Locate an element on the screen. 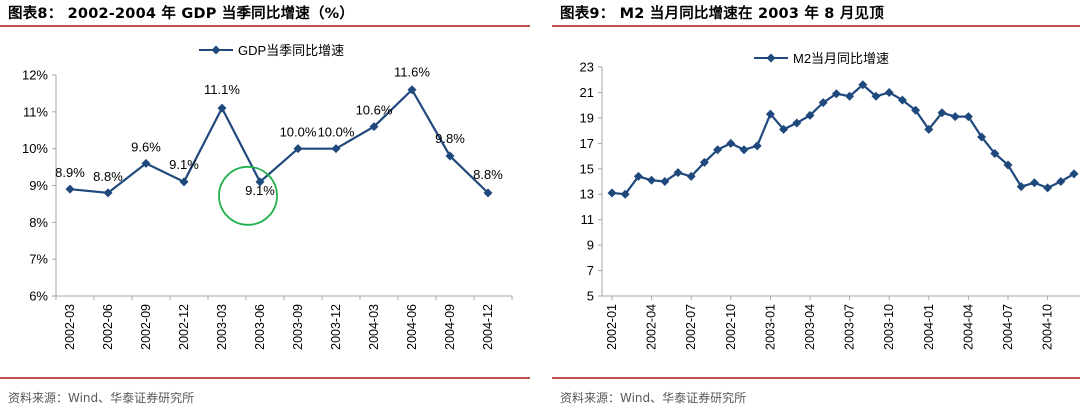 The height and width of the screenshot is (412, 1080). highlight-circle is located at coordinates (248, 195).